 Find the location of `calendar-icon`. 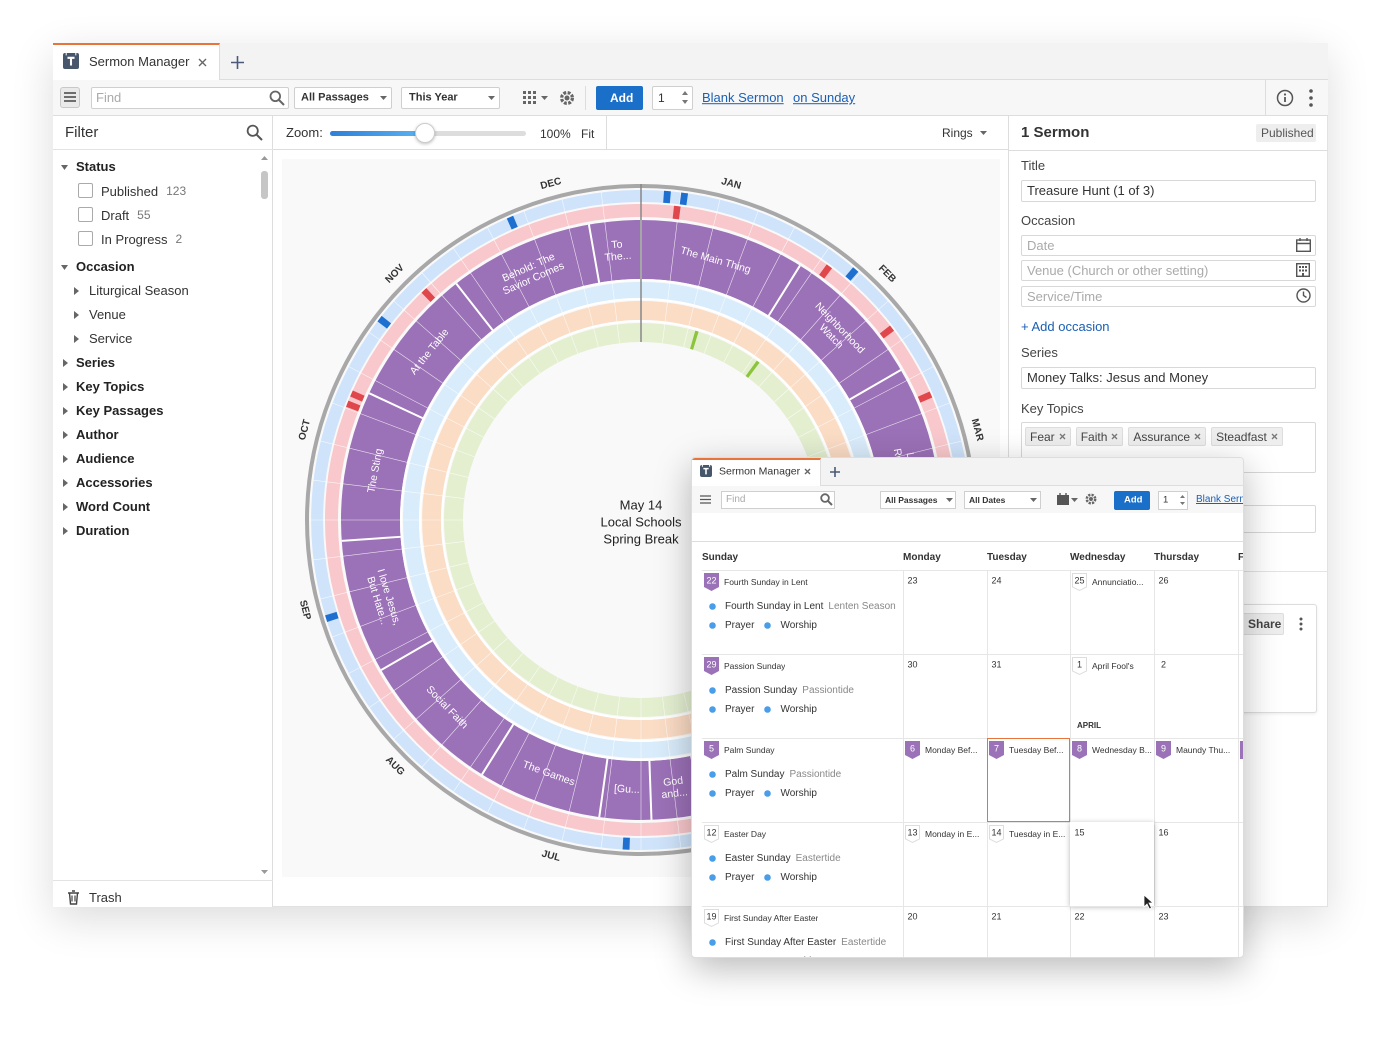

calendar-icon is located at coordinates (1303, 245).